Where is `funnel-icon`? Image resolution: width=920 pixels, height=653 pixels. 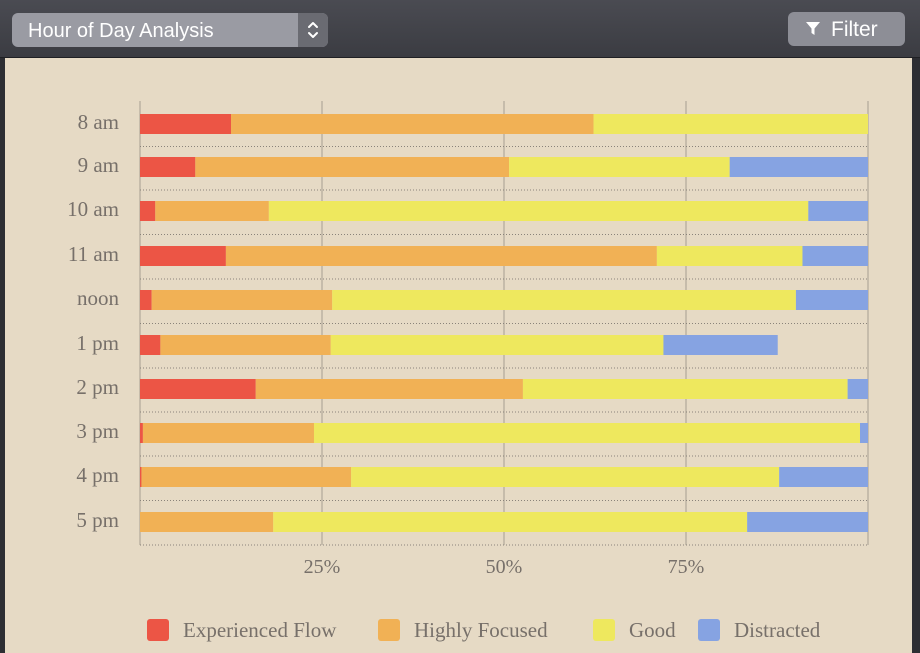
funnel-icon is located at coordinates (813, 31).